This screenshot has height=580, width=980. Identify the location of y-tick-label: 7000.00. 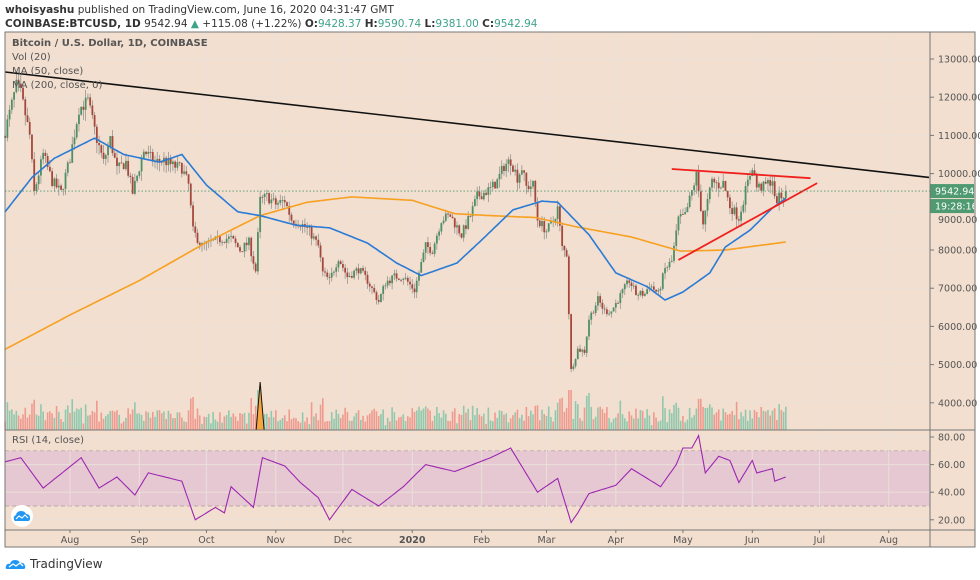
(957, 289).